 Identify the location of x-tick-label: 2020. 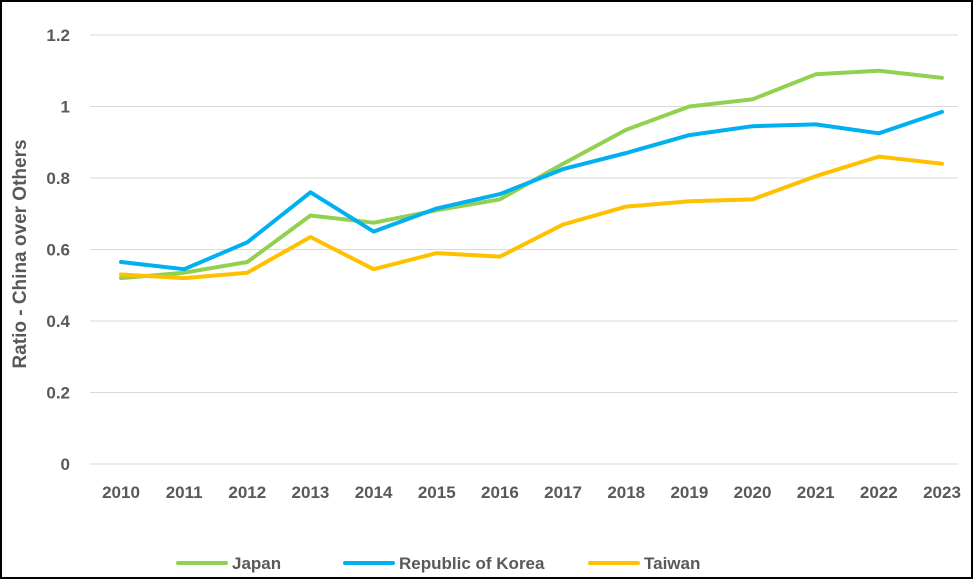
(753, 492).